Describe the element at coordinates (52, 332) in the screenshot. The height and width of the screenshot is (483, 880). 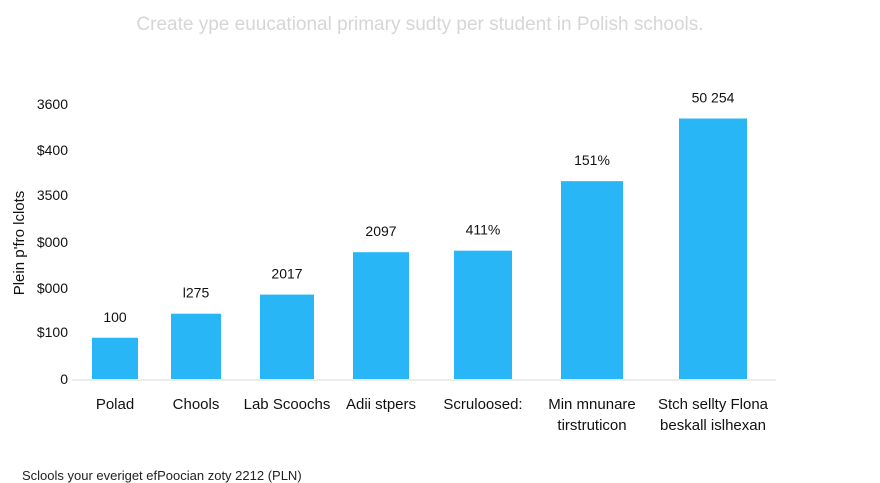
I see `y-tick-label: $100` at that location.